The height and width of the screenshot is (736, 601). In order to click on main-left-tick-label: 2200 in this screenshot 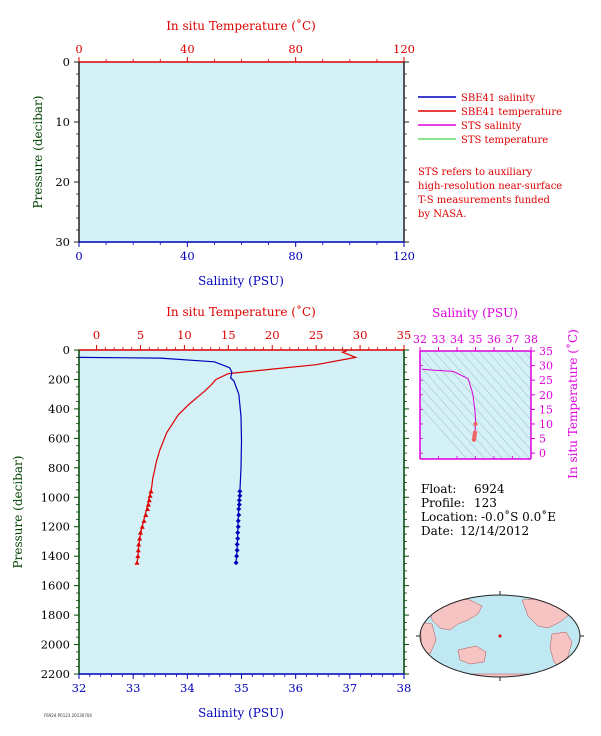, I will do `click(55, 674)`.